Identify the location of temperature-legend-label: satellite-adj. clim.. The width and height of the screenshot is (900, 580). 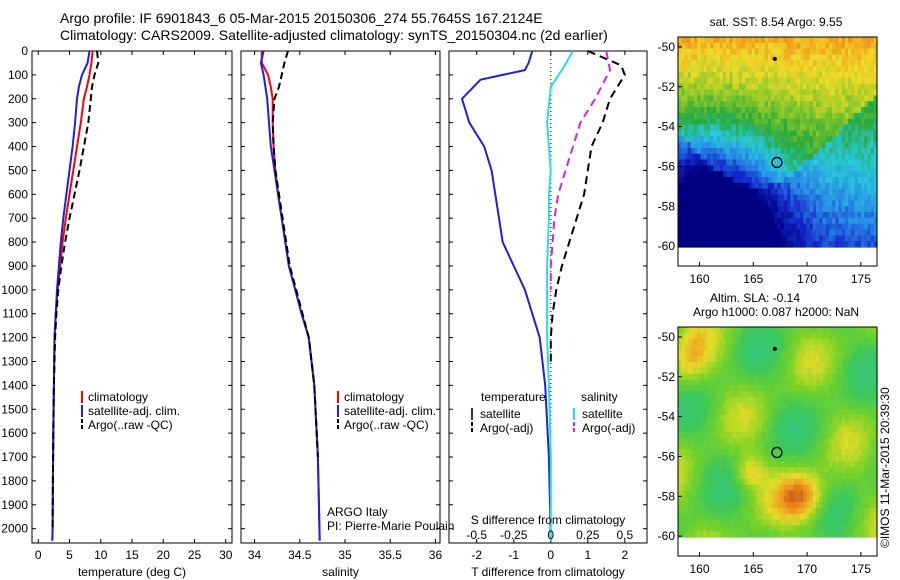
(134, 411).